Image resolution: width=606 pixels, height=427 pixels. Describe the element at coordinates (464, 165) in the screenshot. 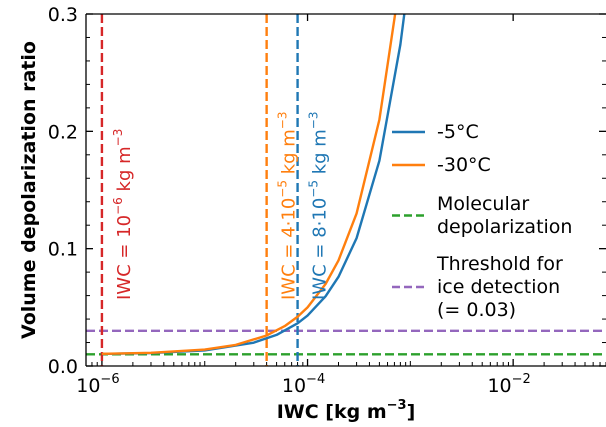

I see `legend-label-1: -30°C` at that location.